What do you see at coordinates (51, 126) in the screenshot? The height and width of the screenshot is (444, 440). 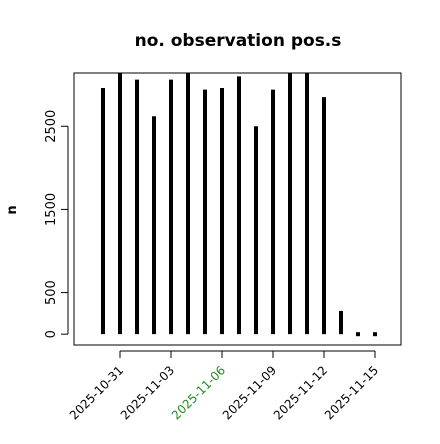 I see `y-tick-label: 2500` at bounding box center [51, 126].